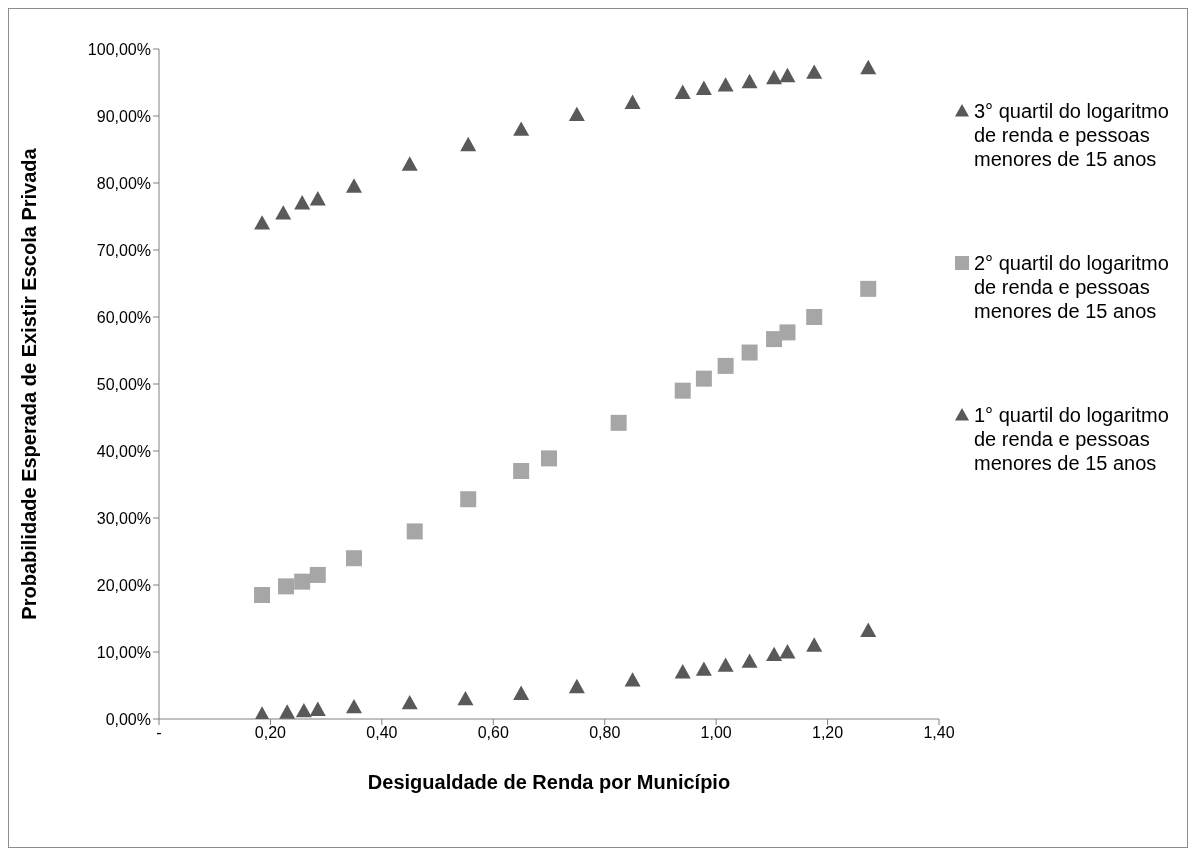 Image resolution: width=1202 pixels, height=861 pixels. I want to click on legend-label: 2° quartil do logaritmo de renda e pessoas menores de 15 anos, so click(1072, 287).